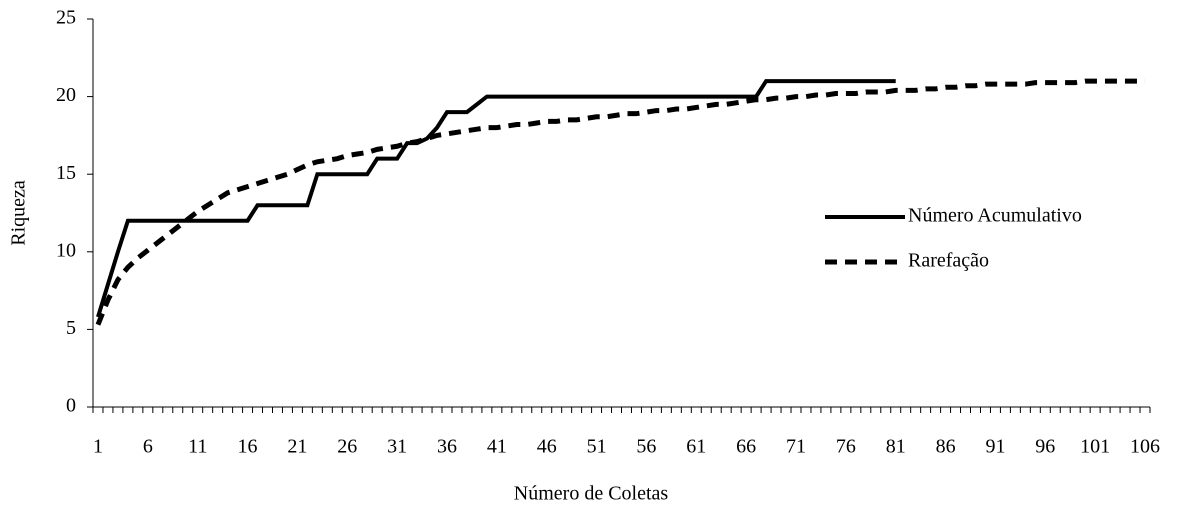 The height and width of the screenshot is (511, 1180). I want to click on x-axis-label: Número de Coletas, so click(591, 494).